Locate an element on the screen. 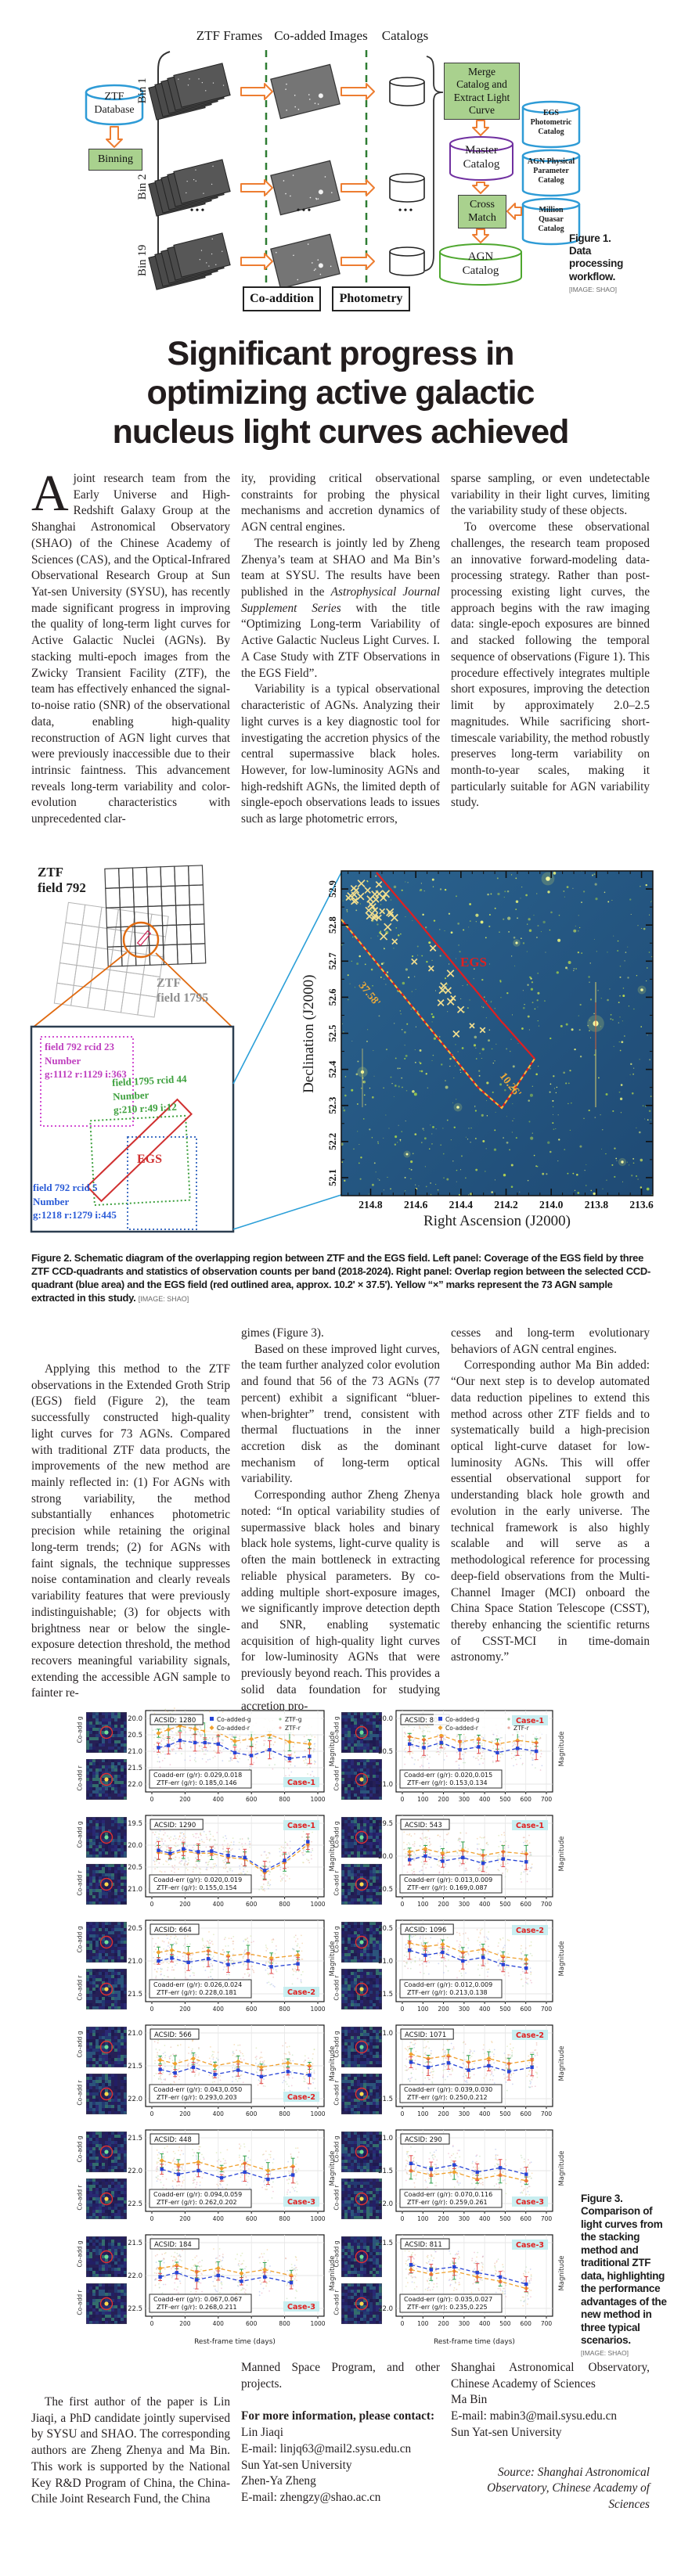 The width and height of the screenshot is (681, 2576). node-million-quasar-catalog: Million Quasar Catalog is located at coordinates (551, 220).